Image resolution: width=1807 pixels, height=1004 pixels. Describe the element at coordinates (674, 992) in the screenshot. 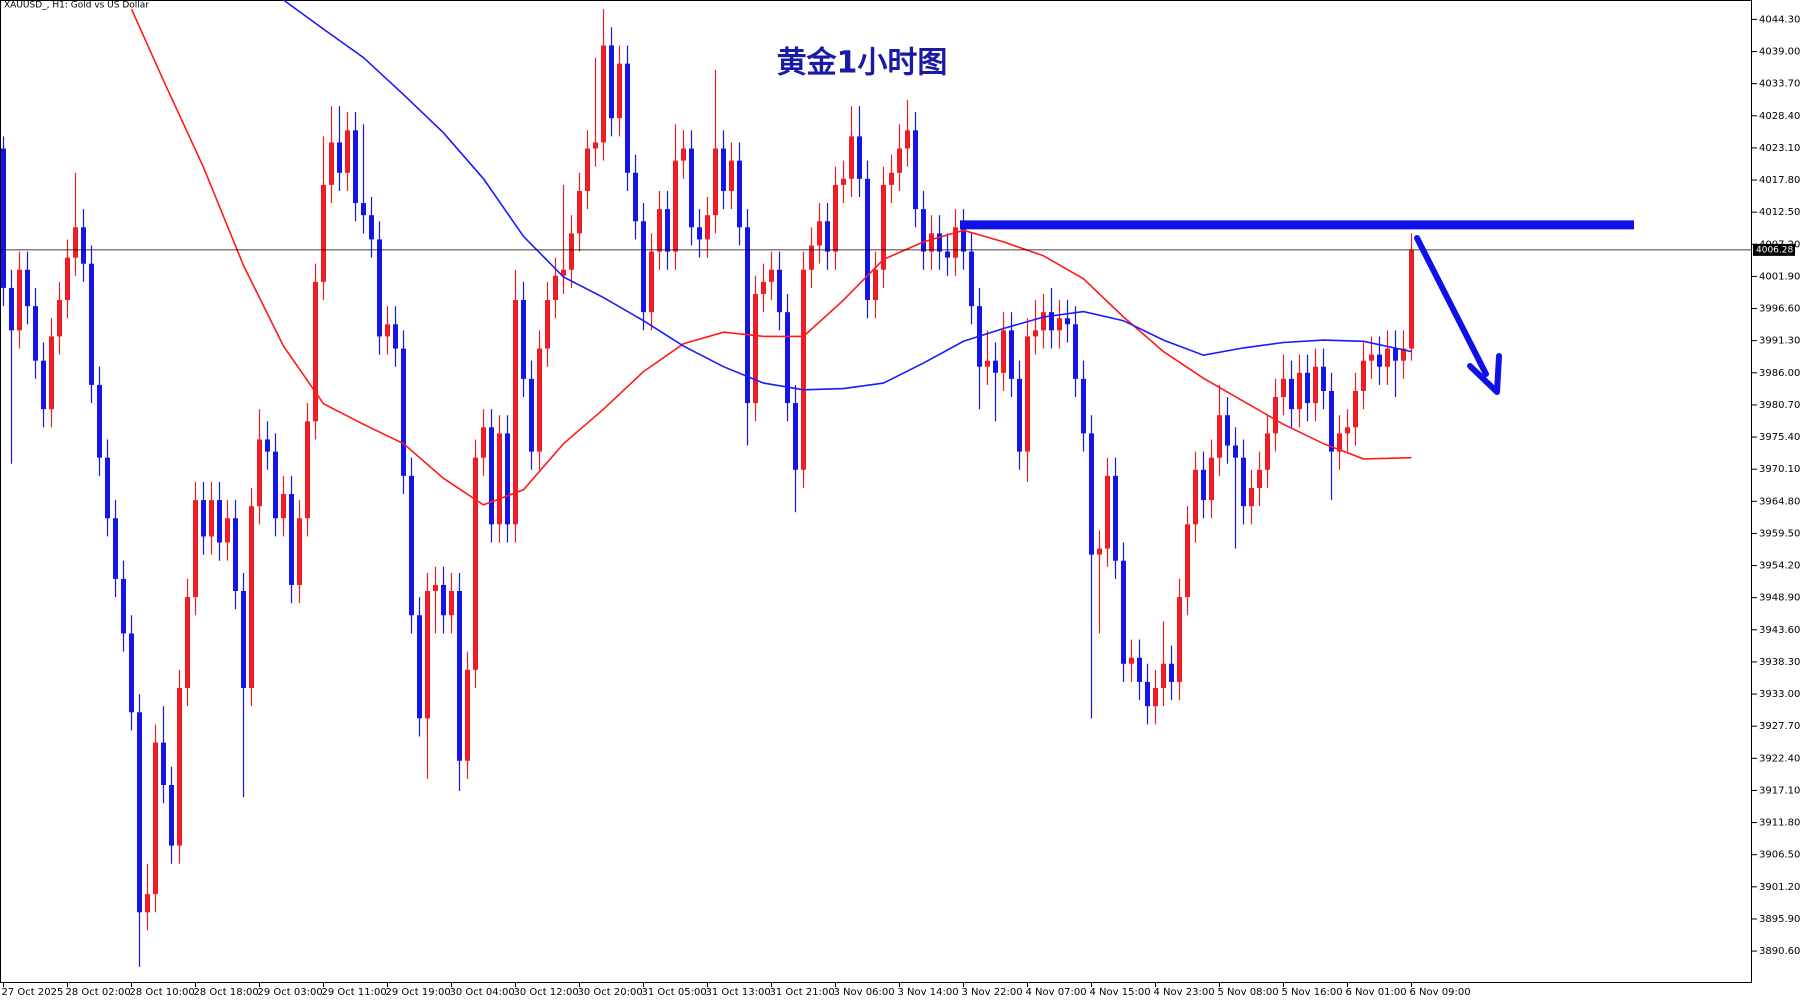

I see `x-tick-label: 31 Oct 05:00` at that location.